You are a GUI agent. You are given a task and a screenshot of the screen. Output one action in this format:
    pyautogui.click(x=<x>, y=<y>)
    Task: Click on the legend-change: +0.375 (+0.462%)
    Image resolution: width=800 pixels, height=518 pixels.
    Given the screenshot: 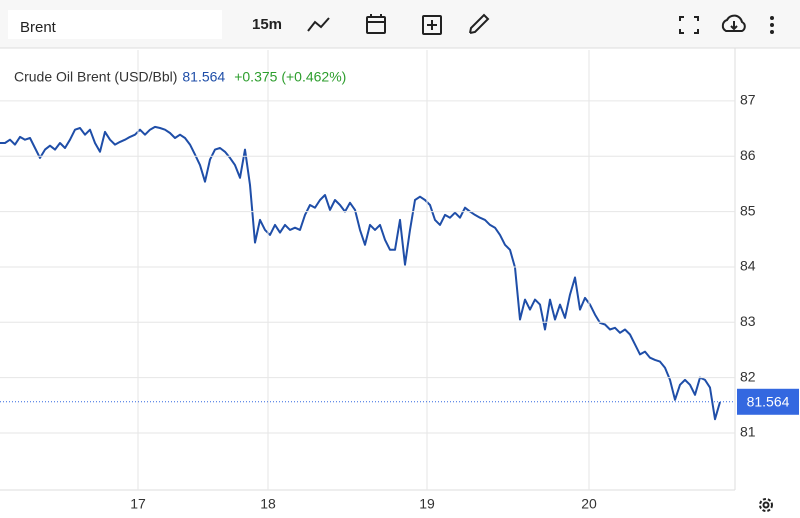 What is the action you would take?
    pyautogui.click(x=290, y=77)
    